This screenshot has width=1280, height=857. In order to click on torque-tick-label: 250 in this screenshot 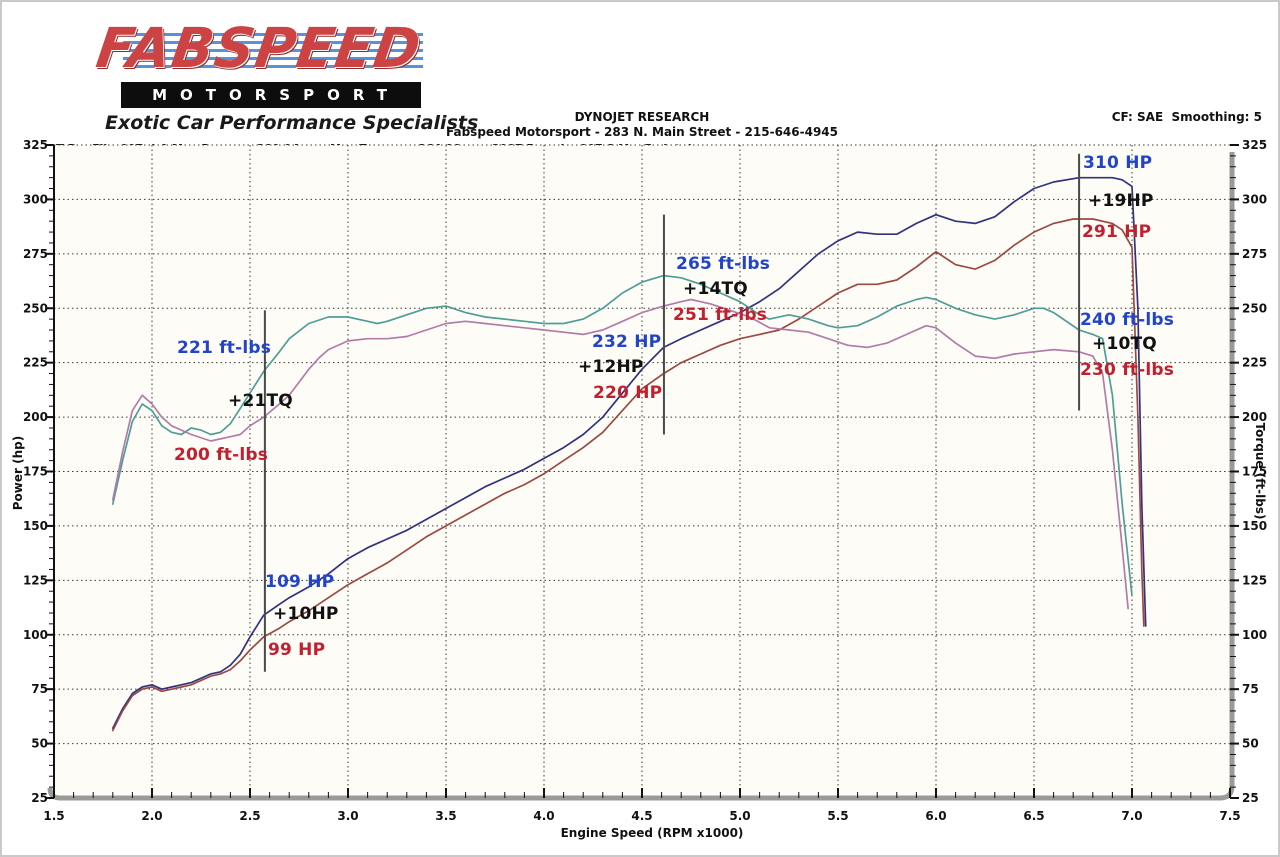, I will do `click(1254, 308)`.